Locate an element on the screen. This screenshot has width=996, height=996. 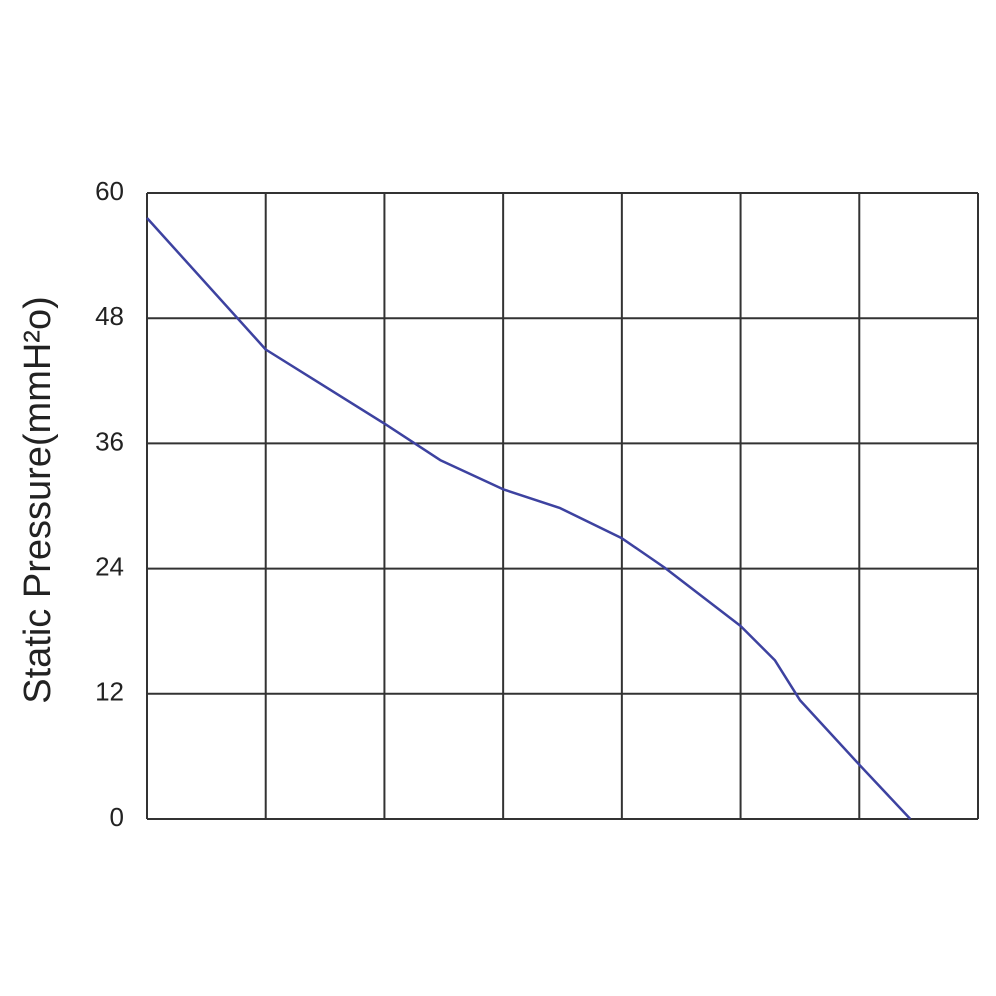
y-tick-label: 36 is located at coordinates (109, 441).